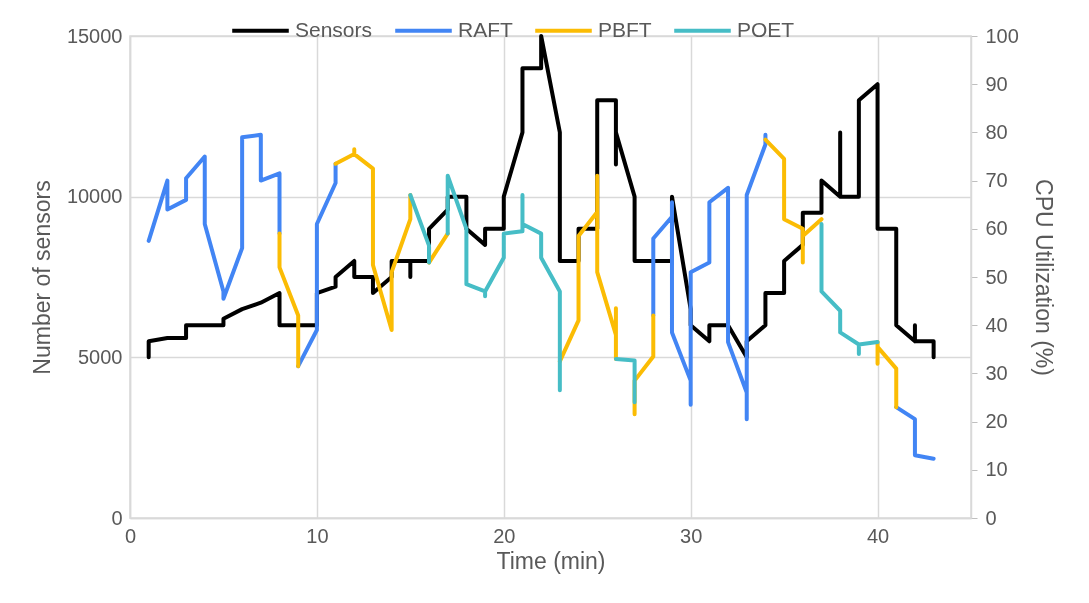  What do you see at coordinates (691, 535) in the screenshot?
I see `x-tick-label: 30` at bounding box center [691, 535].